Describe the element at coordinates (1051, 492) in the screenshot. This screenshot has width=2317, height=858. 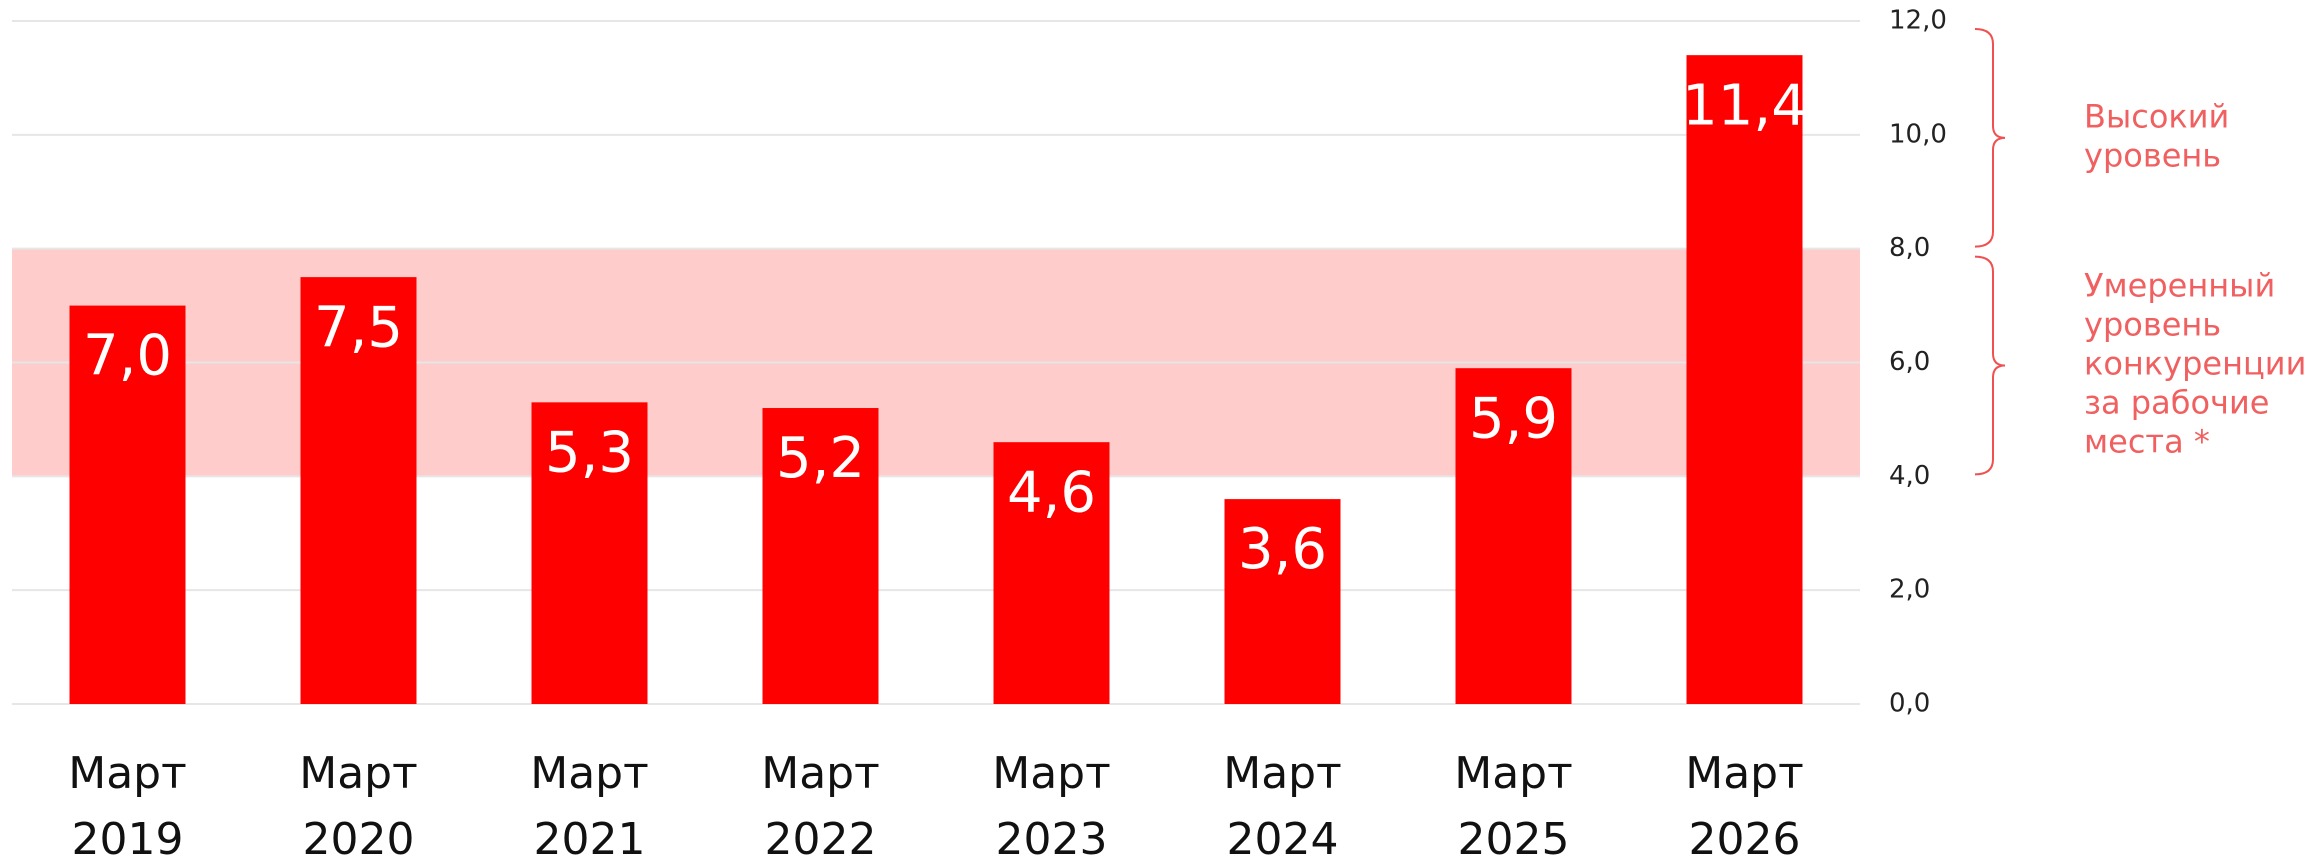
I see `value-label: 4,6` at that location.